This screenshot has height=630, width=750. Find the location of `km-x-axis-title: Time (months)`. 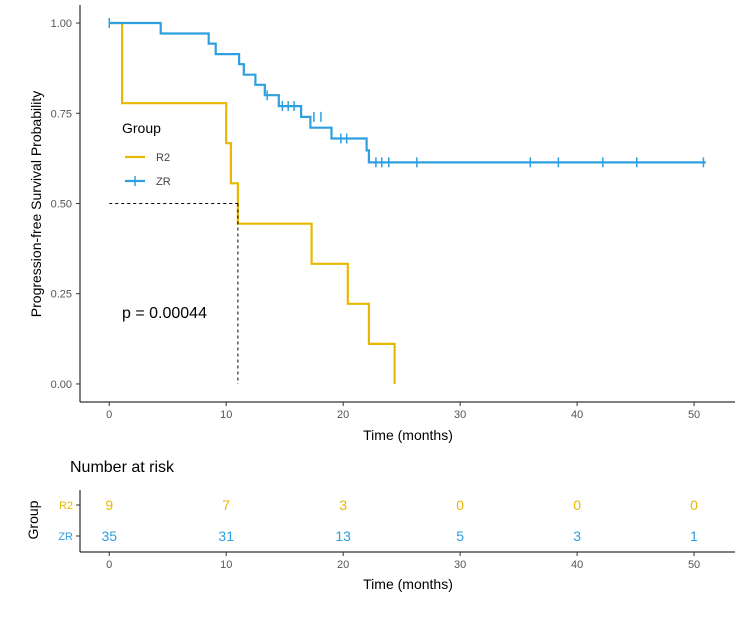

km-x-axis-title: Time (months) is located at coordinates (408, 435).